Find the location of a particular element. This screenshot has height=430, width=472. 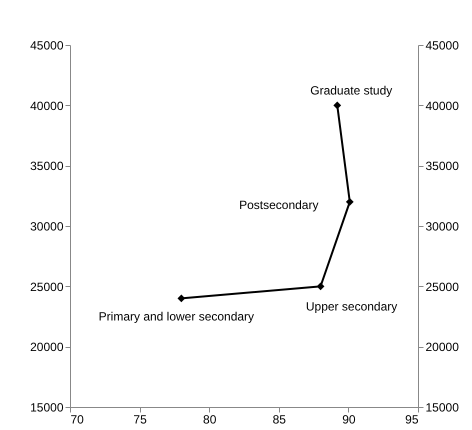

x-tick-label: 70 is located at coordinates (77, 419).